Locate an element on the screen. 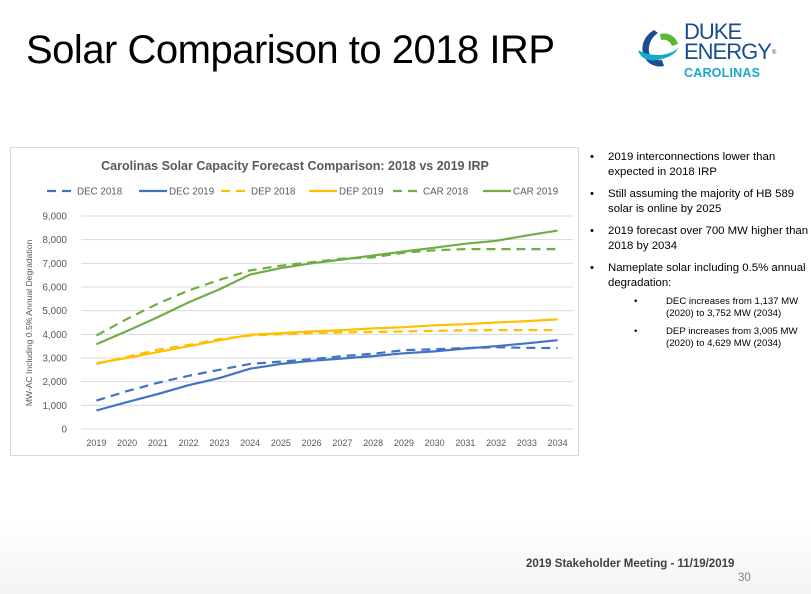 The width and height of the screenshot is (811, 594). series-line-dec-2019 is located at coordinates (327, 375).